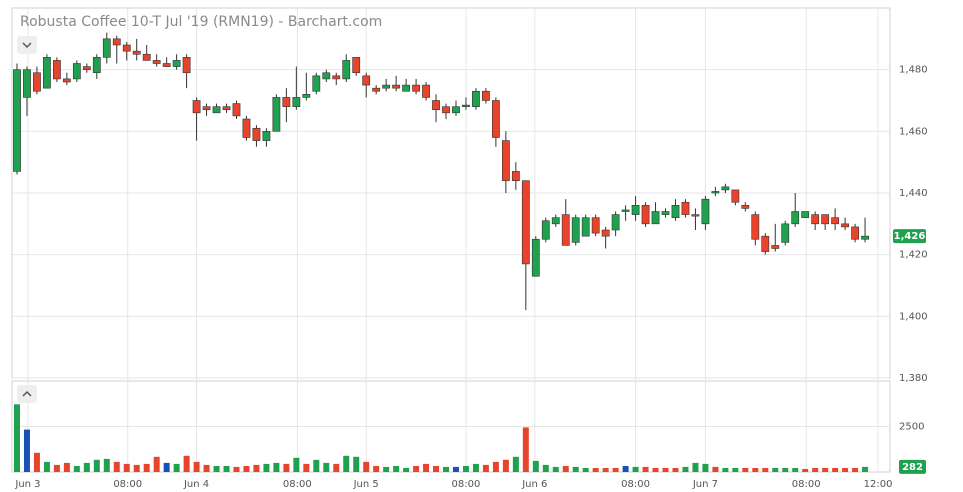 Image resolution: width=963 pixels, height=492 pixels. What do you see at coordinates (913, 70) in the screenshot?
I see `y-tick-label: 1,480` at bounding box center [913, 70].